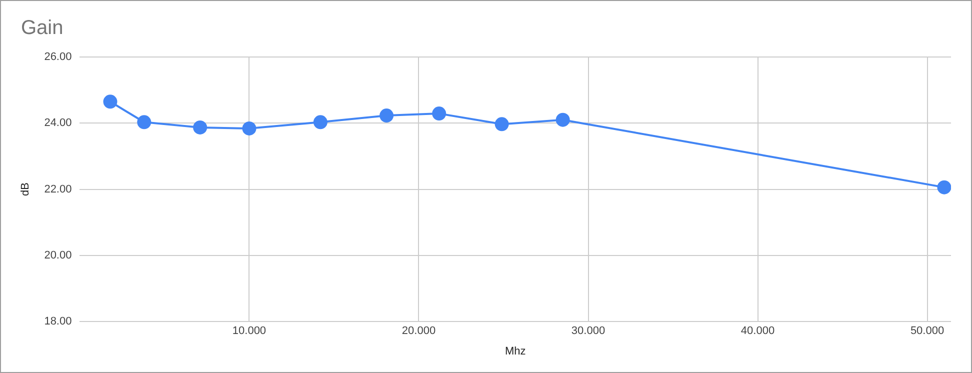  I want to click on x-tick-label: 50.000, so click(927, 331).